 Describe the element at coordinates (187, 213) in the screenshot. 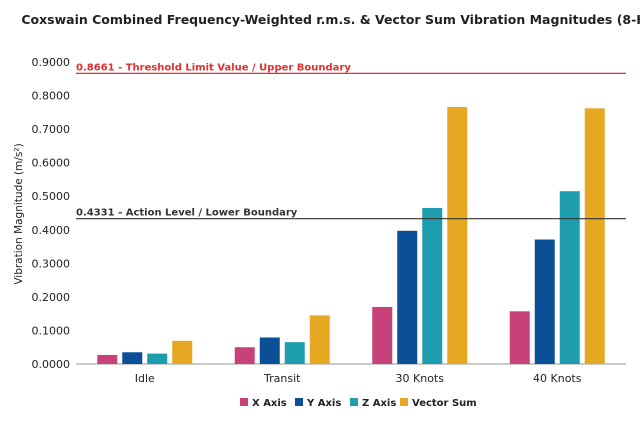

I see `reference-line-label: 0.4331 - Action Level / Lower Boundary` at that location.